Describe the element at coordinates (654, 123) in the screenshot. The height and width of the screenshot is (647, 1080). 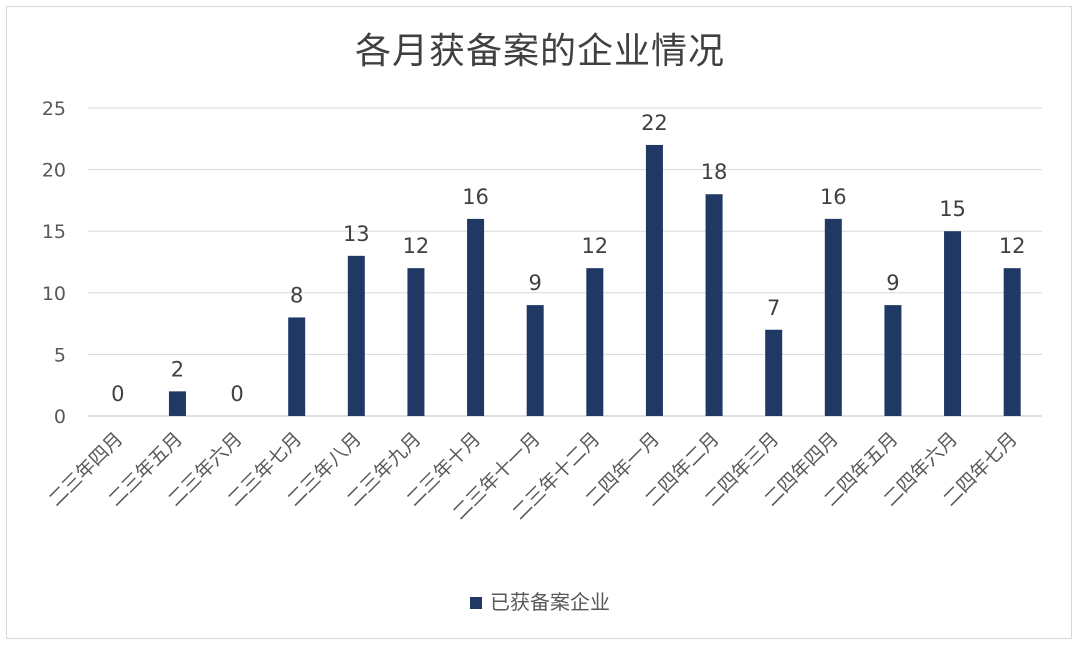
I see `data-label: 22` at that location.